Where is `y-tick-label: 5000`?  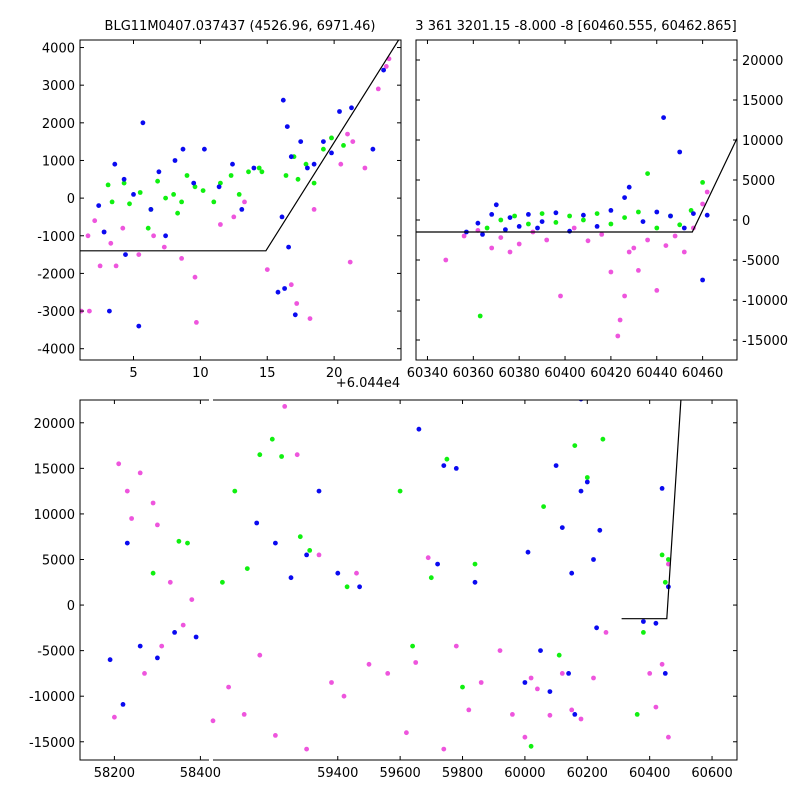 y-tick-label: 5000 is located at coordinates (58, 560).